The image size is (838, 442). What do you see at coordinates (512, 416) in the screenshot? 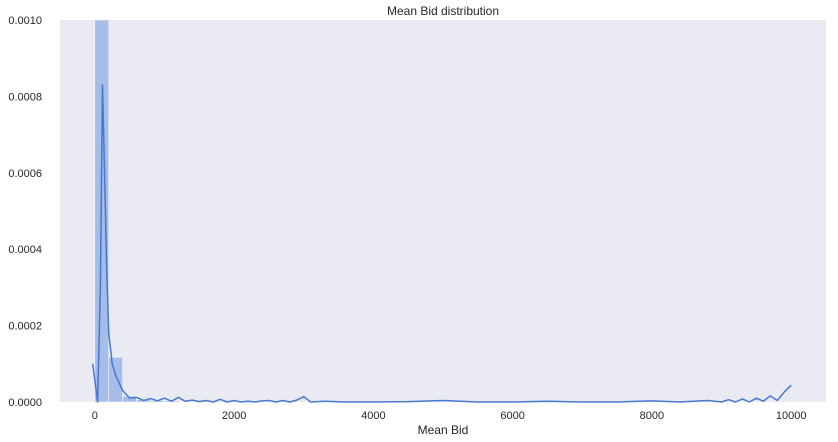
I see `x-tick-label-3: 6000` at bounding box center [512, 416].